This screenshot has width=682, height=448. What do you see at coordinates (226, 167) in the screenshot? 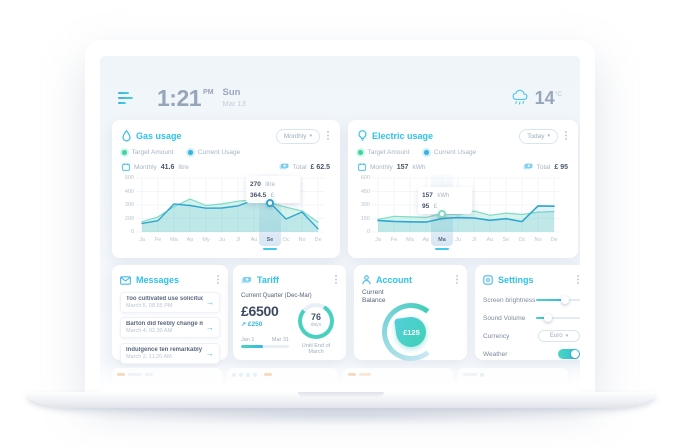
I see `gas-summary-row: Monthly 41.6 litre Total £ 62.5` at bounding box center [226, 167].